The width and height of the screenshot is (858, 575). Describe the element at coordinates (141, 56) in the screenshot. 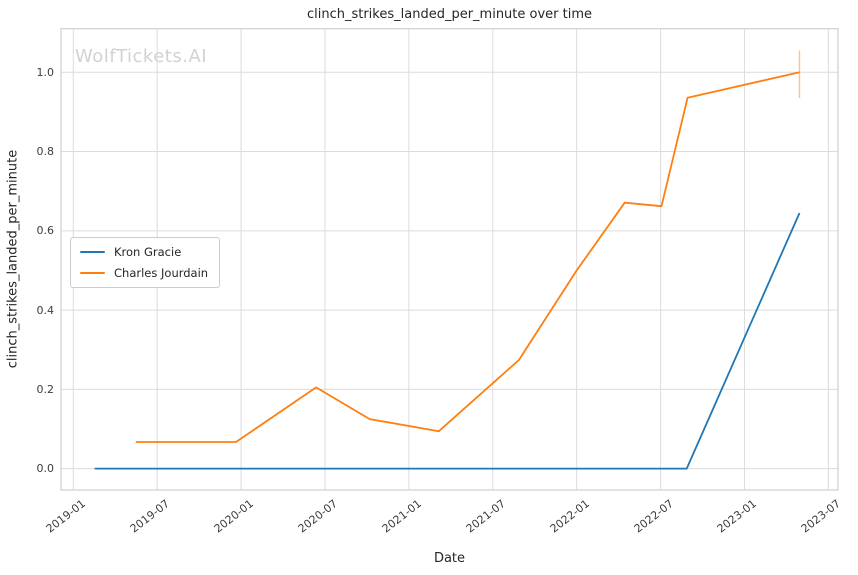

I see `watermark: WolfTickets.AI` at that location.